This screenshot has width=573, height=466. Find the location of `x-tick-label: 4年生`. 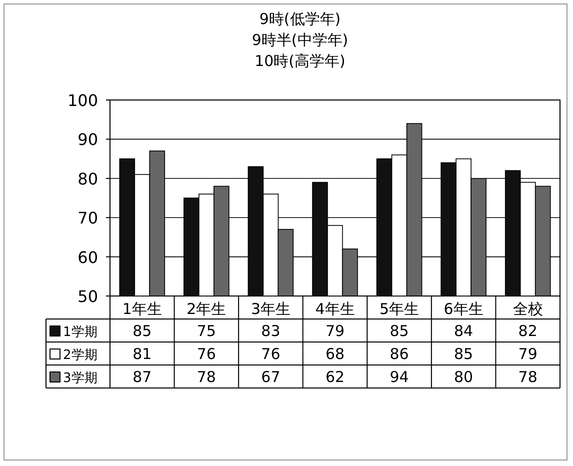

x-tick-label: 4年生 is located at coordinates (335, 309).